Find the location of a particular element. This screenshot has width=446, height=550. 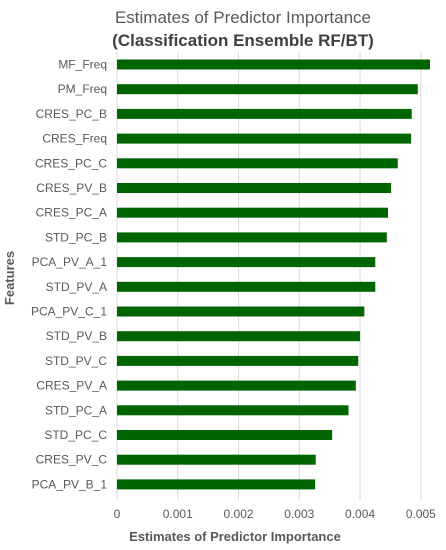

category-label: PCA_PV_C_1 is located at coordinates (69, 312).